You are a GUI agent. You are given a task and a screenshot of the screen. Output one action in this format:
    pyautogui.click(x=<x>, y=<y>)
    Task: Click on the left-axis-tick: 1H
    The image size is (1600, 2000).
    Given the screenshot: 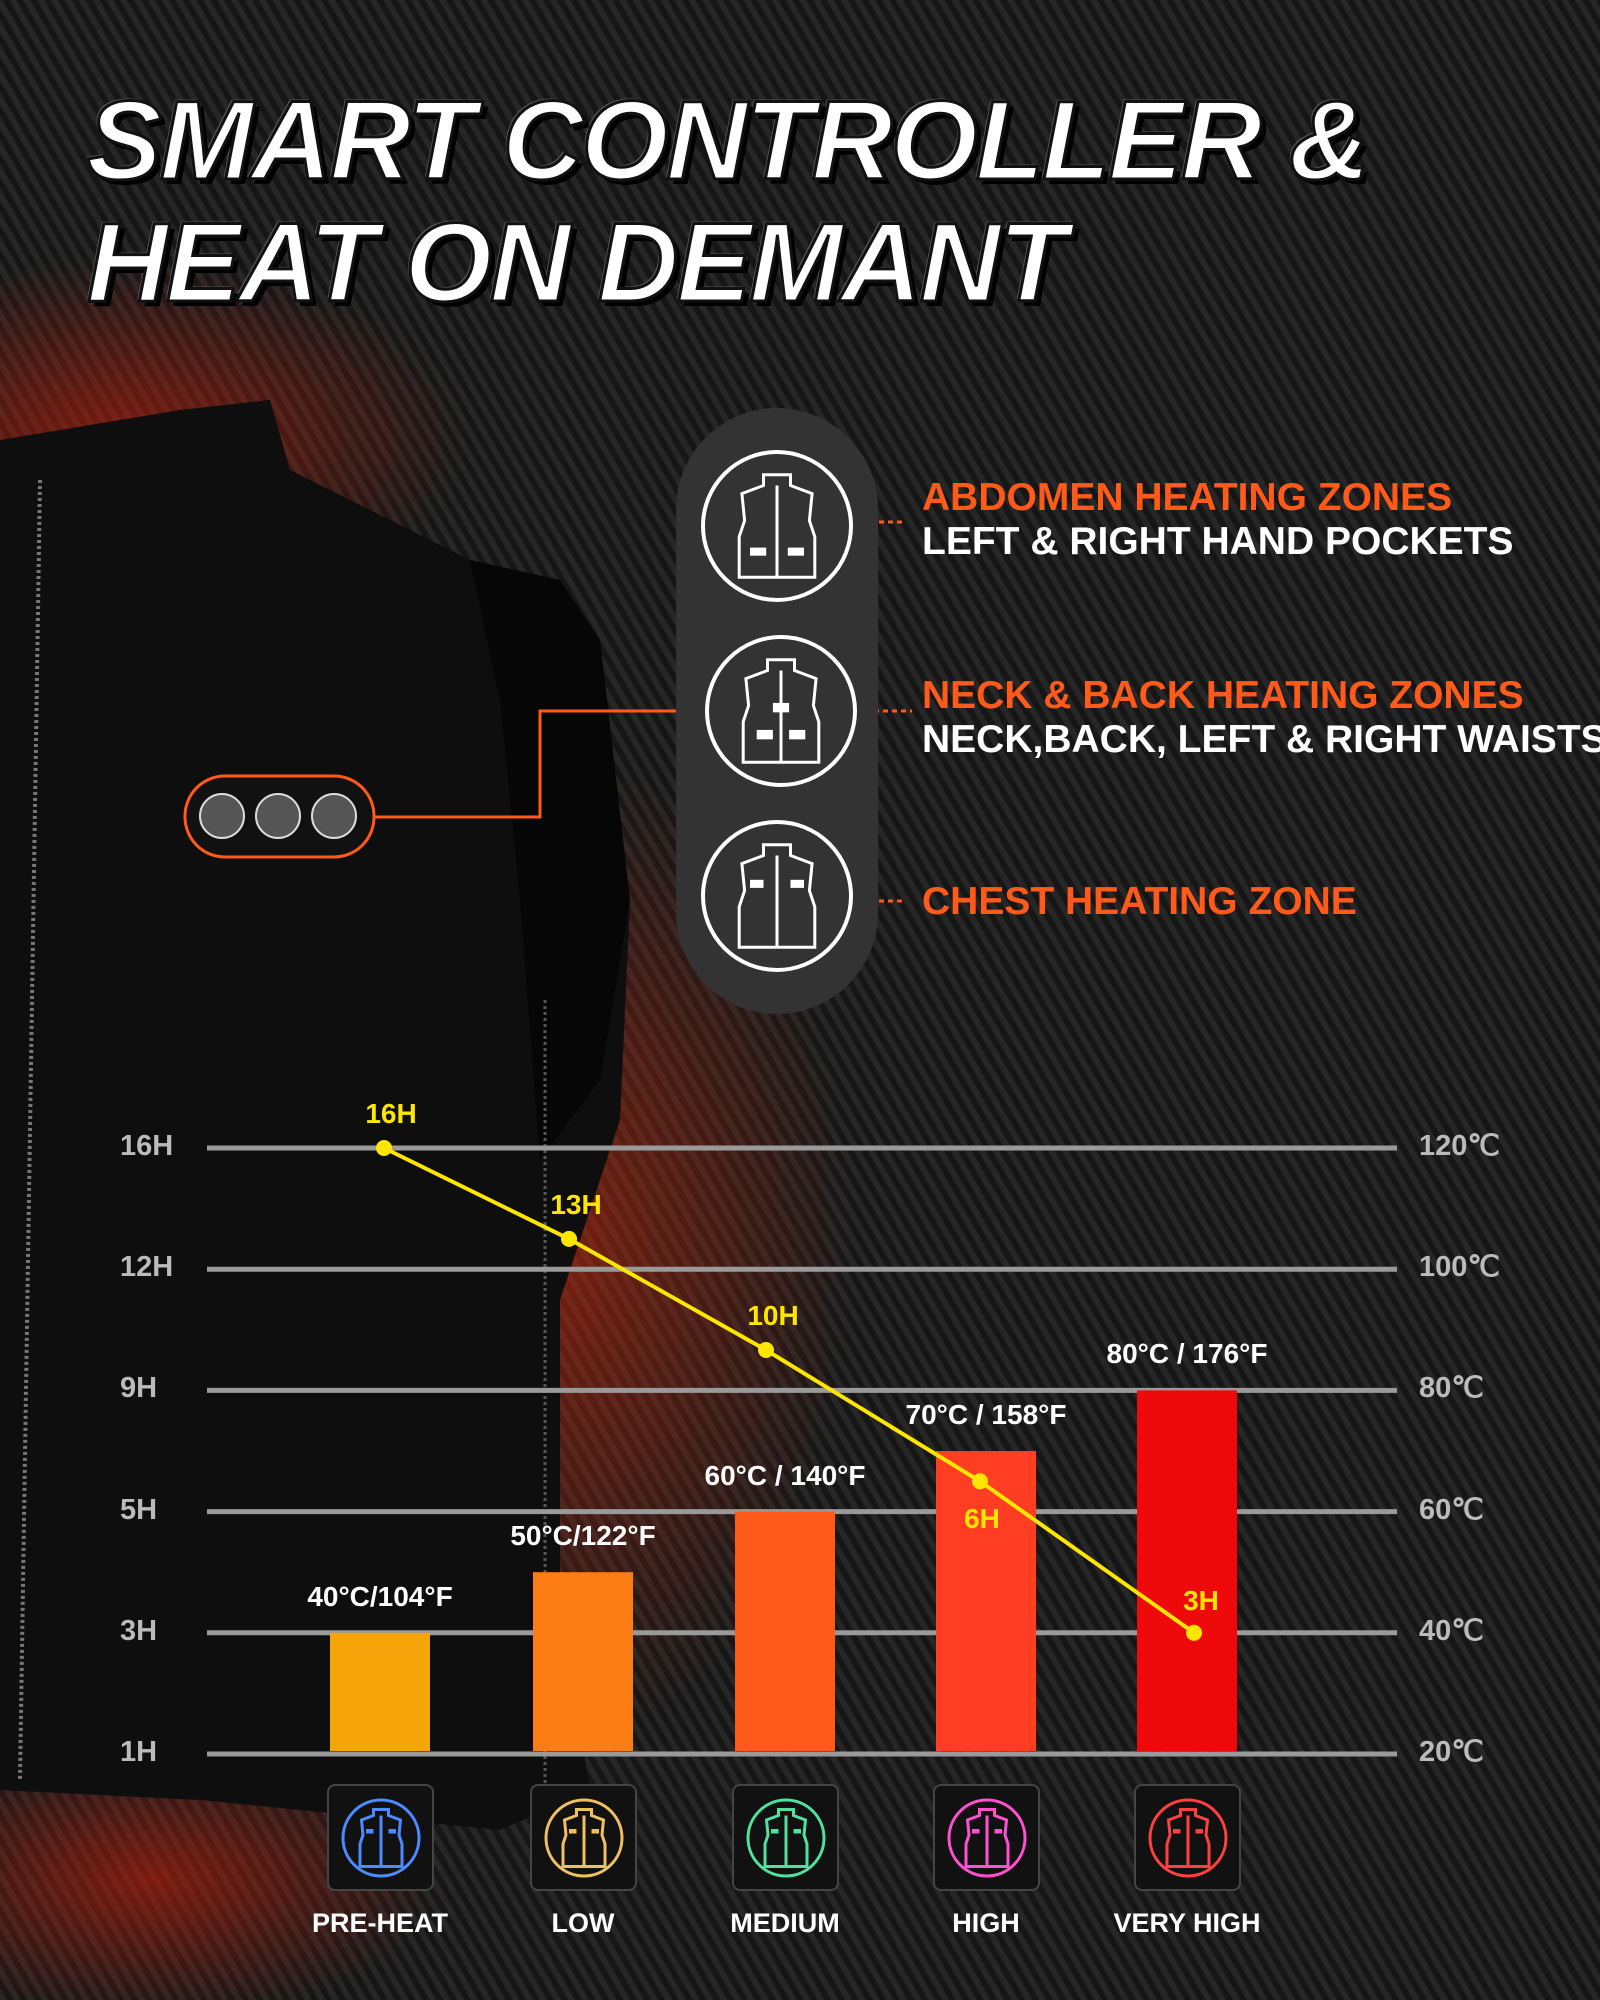 What is the action you would take?
    pyautogui.click(x=139, y=1752)
    